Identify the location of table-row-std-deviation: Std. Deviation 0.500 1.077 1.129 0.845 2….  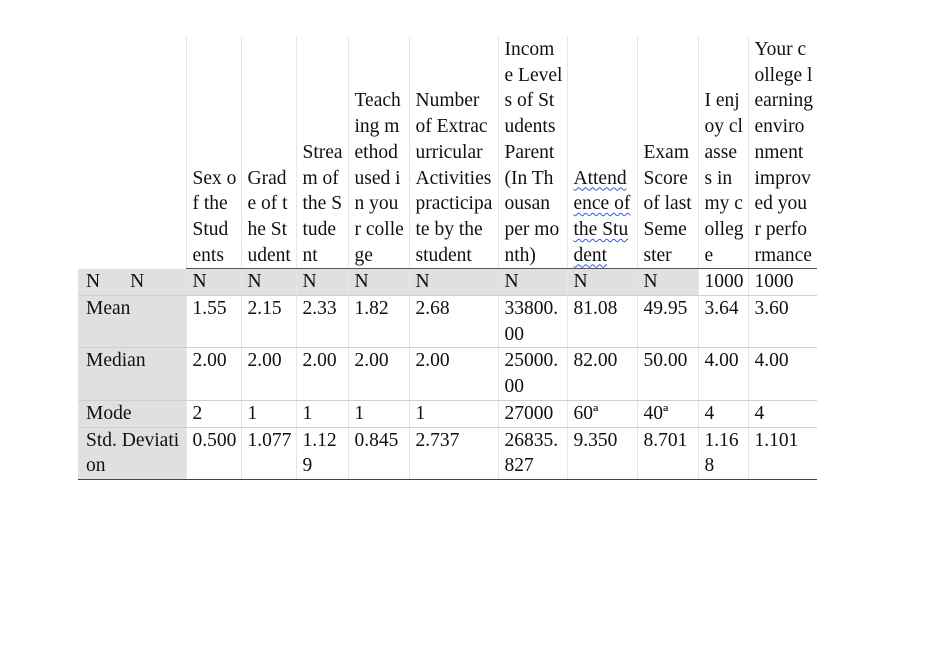
(447, 453).